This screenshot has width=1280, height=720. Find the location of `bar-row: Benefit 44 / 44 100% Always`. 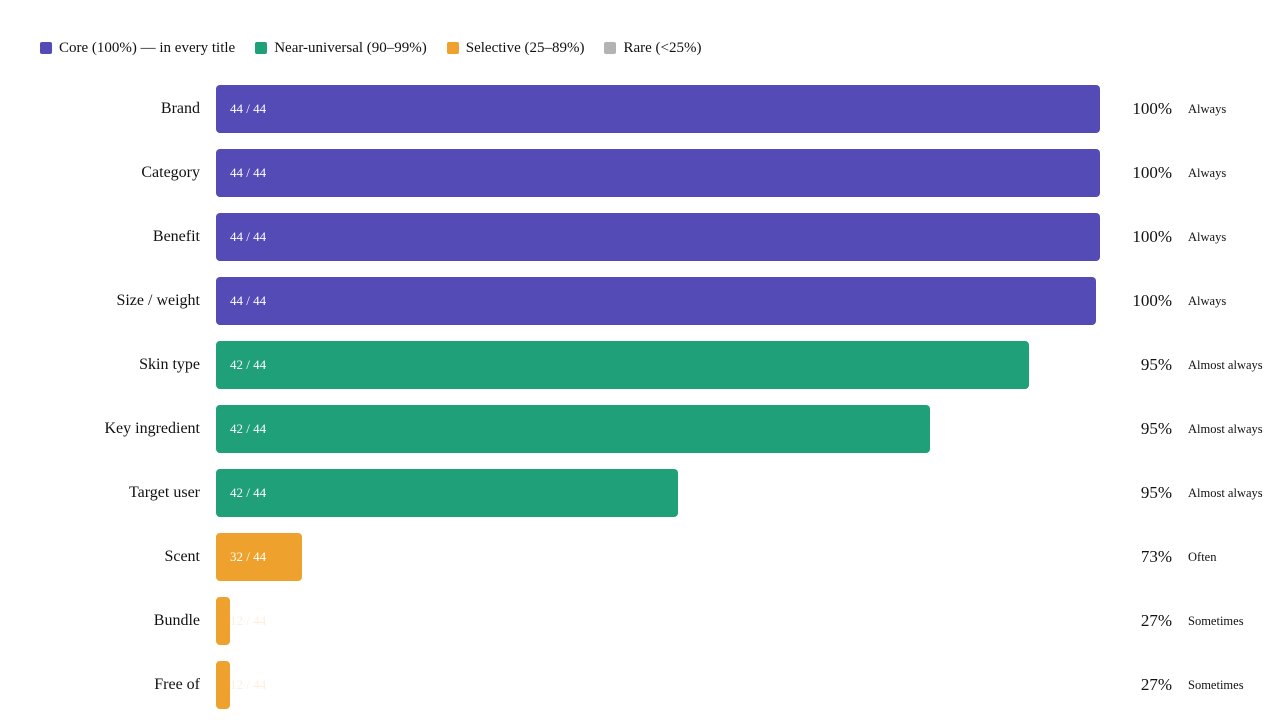

bar-row: Benefit 44 / 44 100% Always is located at coordinates (640, 237).